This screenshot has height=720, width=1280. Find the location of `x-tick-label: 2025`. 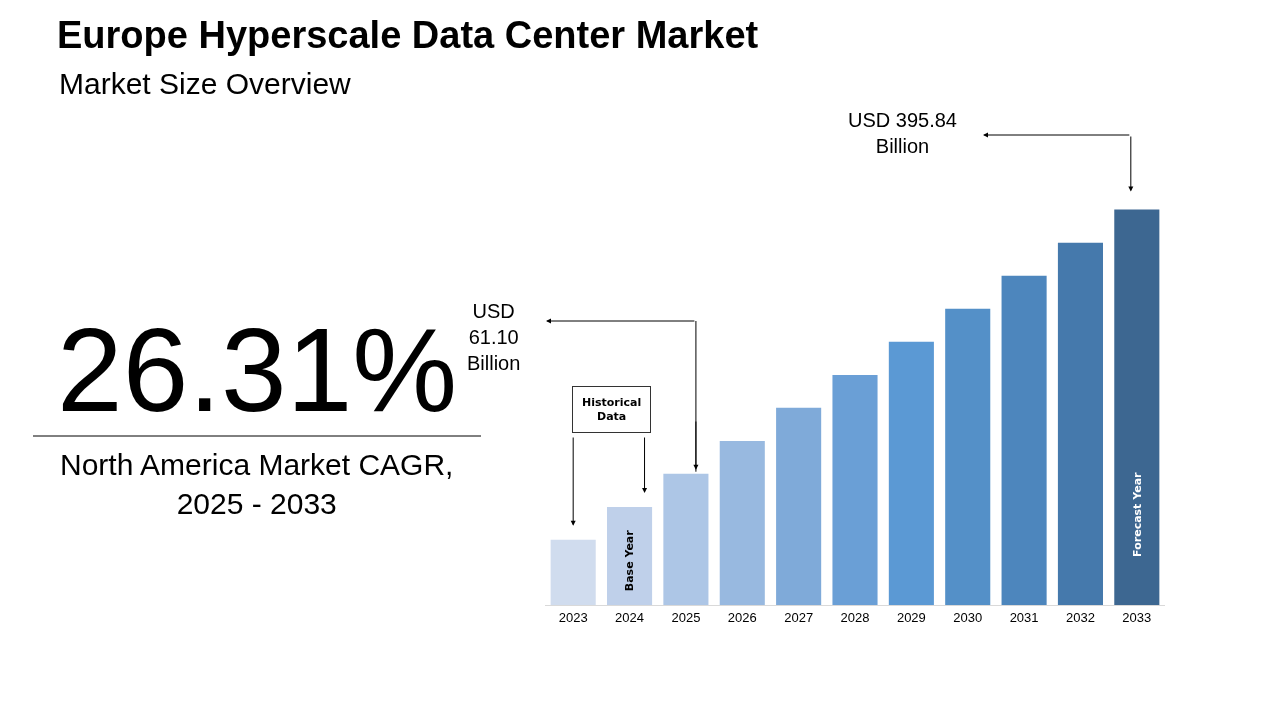

x-tick-label: 2025 is located at coordinates (686, 617).